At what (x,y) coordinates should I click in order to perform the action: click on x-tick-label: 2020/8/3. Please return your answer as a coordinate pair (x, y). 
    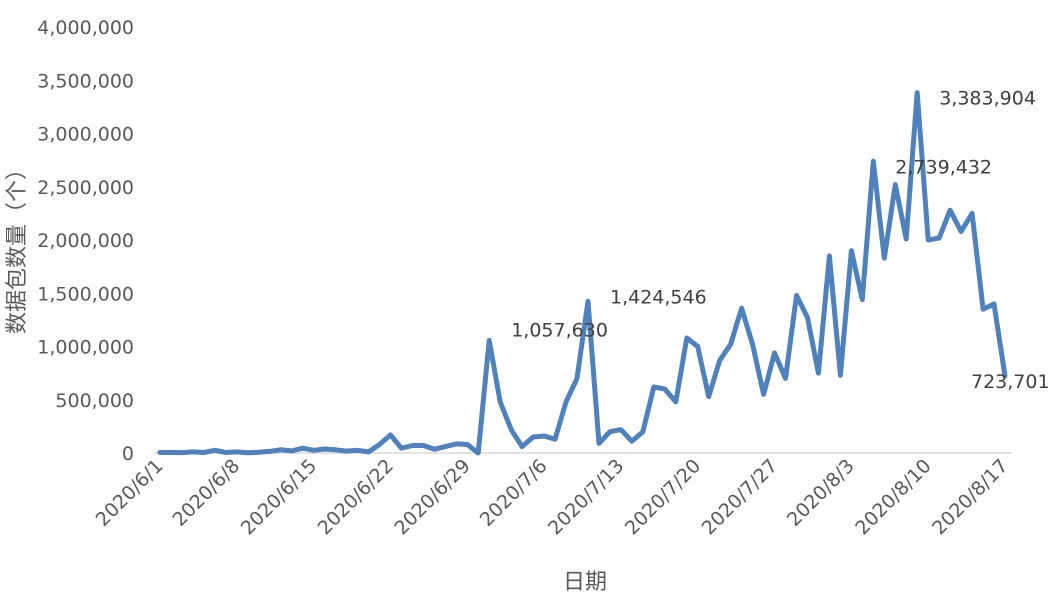
    Looking at the image, I should click on (821, 493).